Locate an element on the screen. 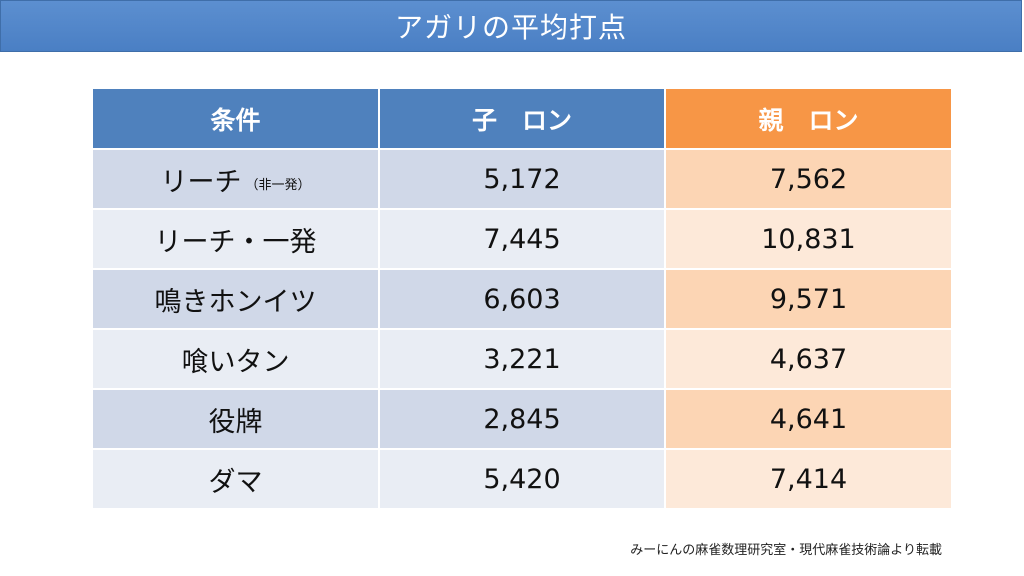 The width and height of the screenshot is (1024, 576). condition-cell: リーチ・一発 is located at coordinates (236, 238).